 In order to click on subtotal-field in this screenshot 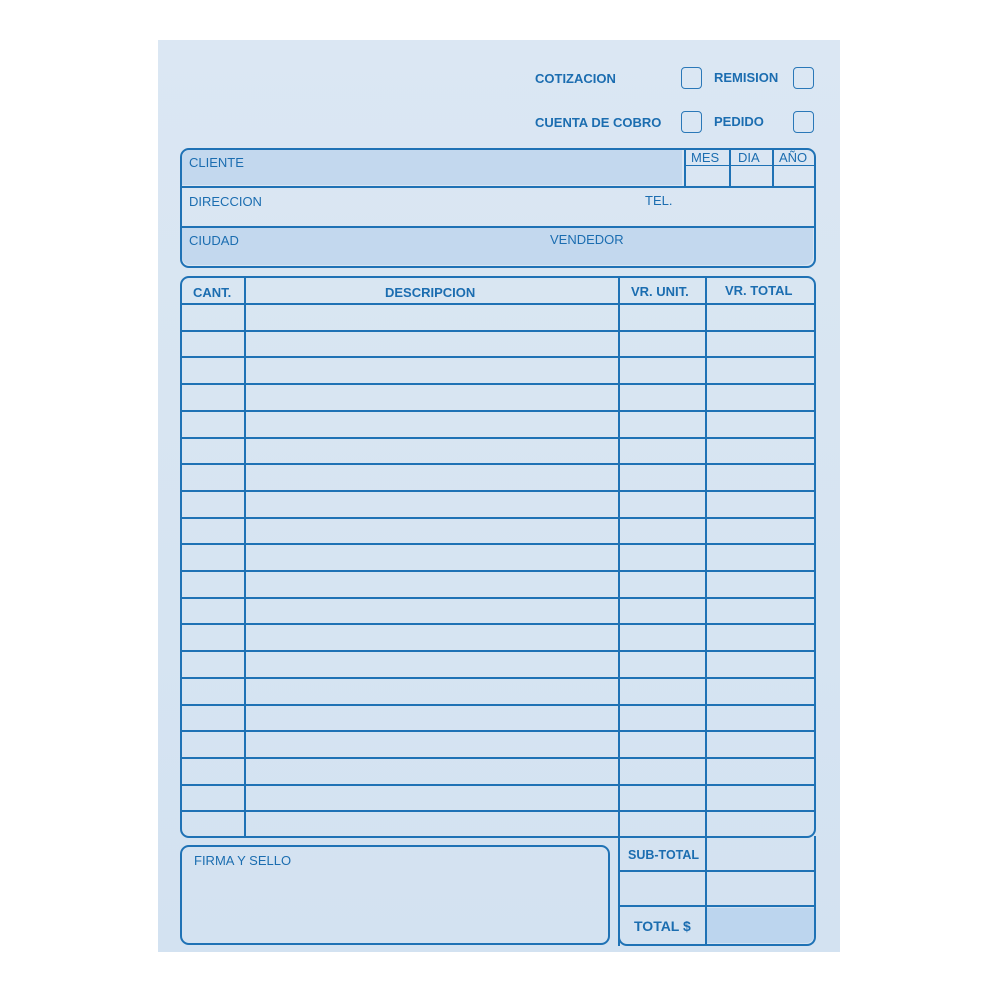, I will do `click(761, 854)`.